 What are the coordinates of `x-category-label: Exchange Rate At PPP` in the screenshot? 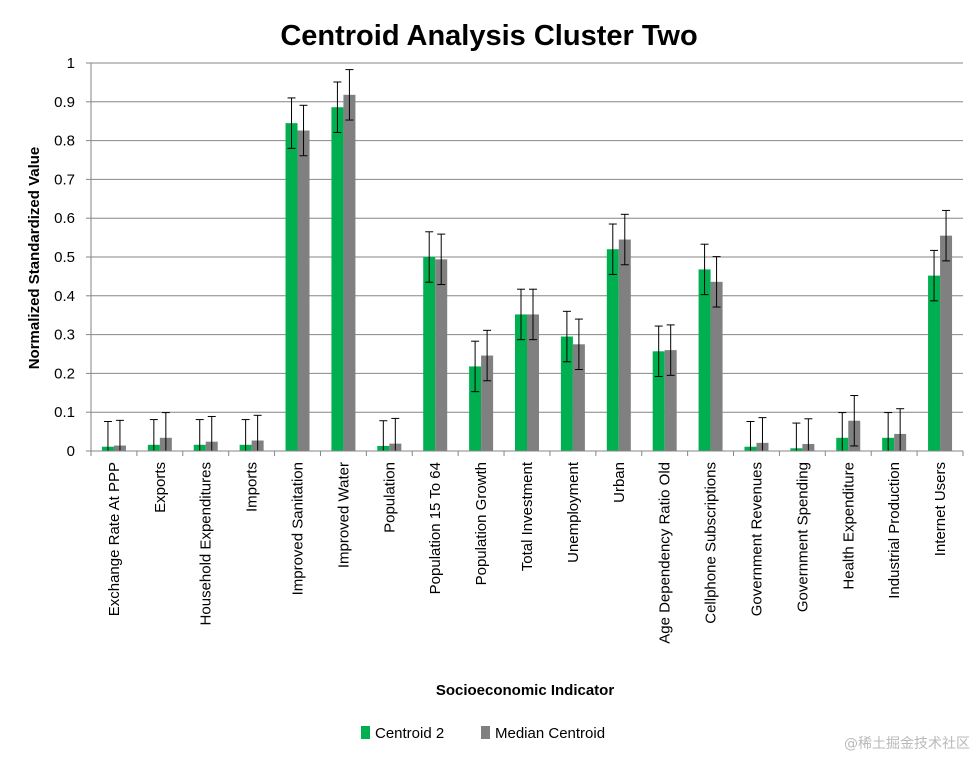 It's located at (114, 539).